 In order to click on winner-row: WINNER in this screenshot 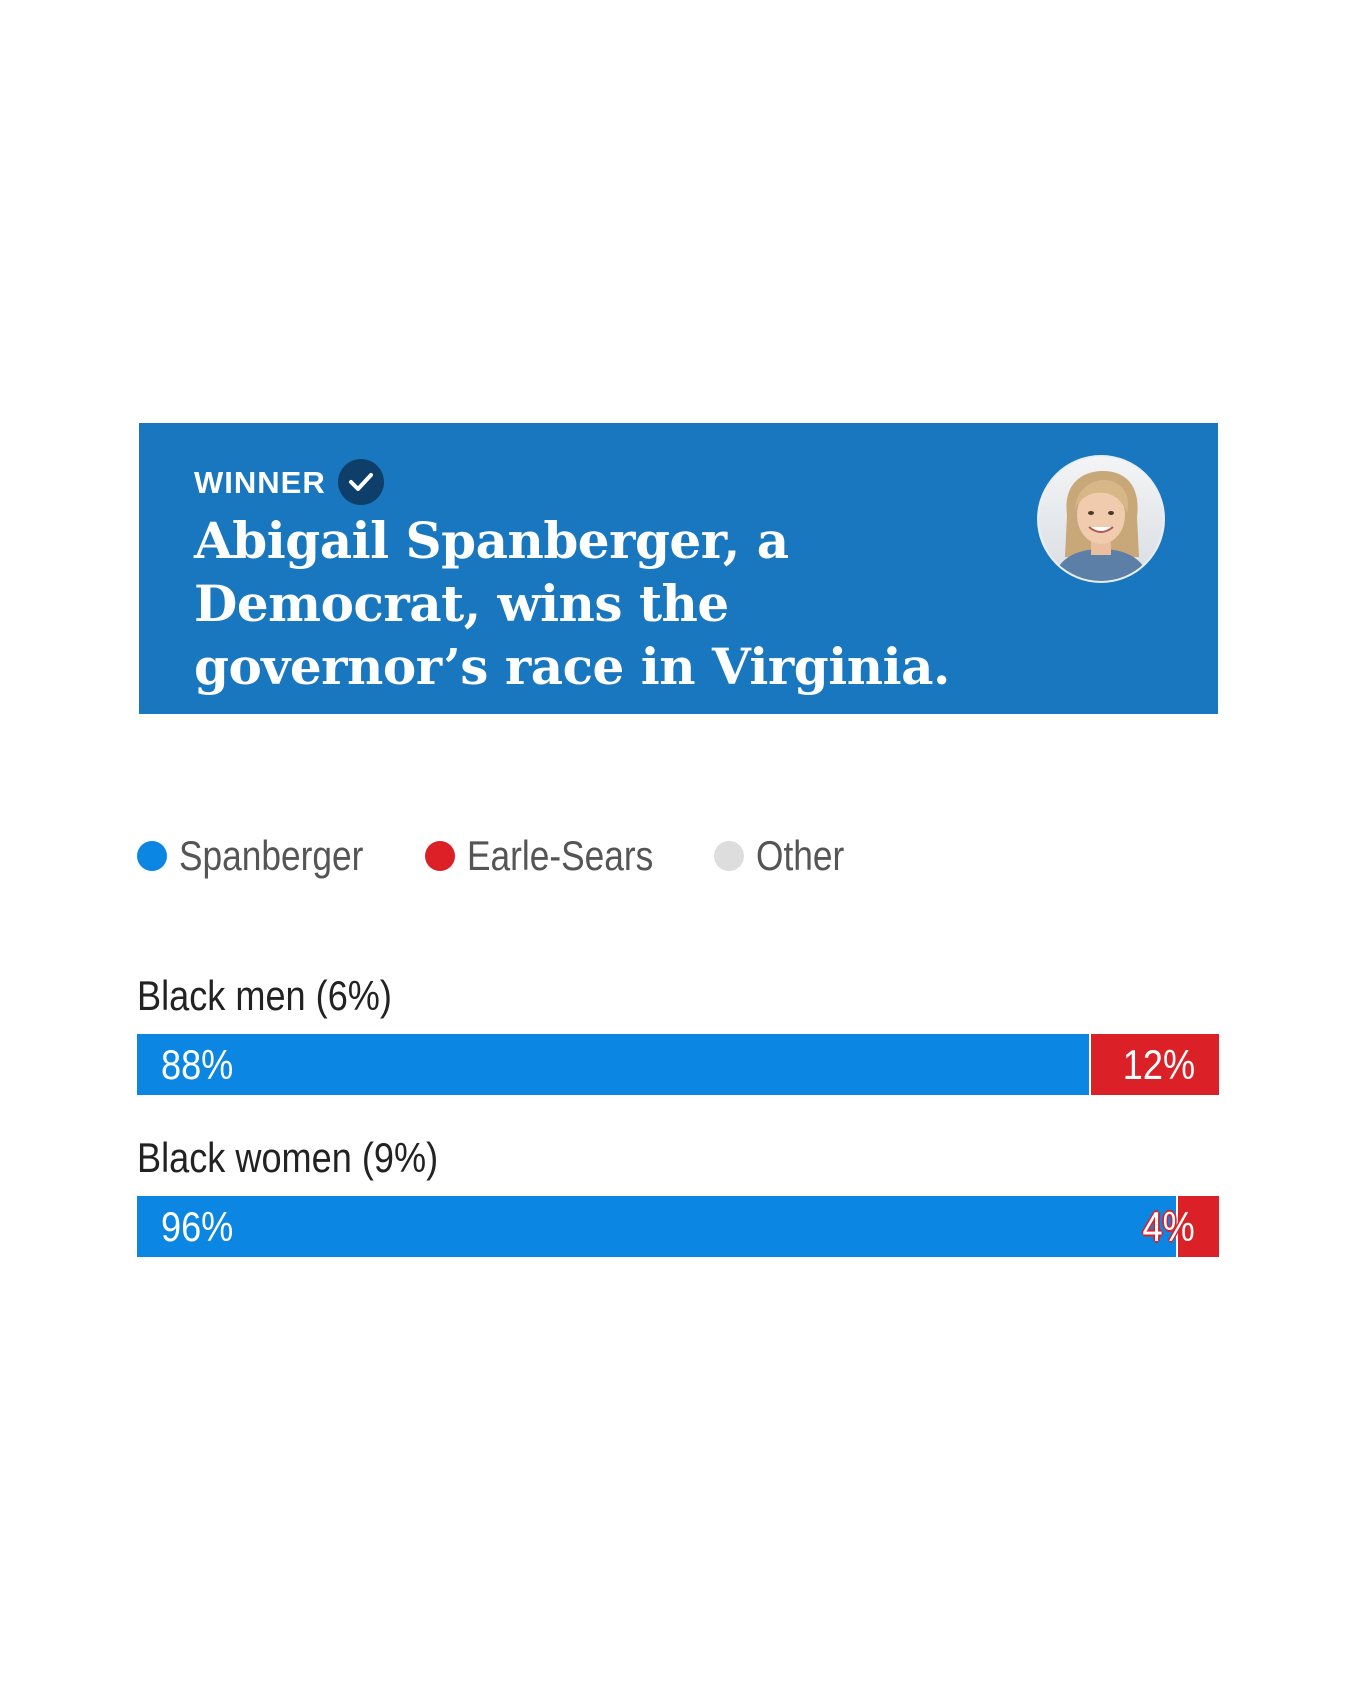, I will do `click(289, 482)`.